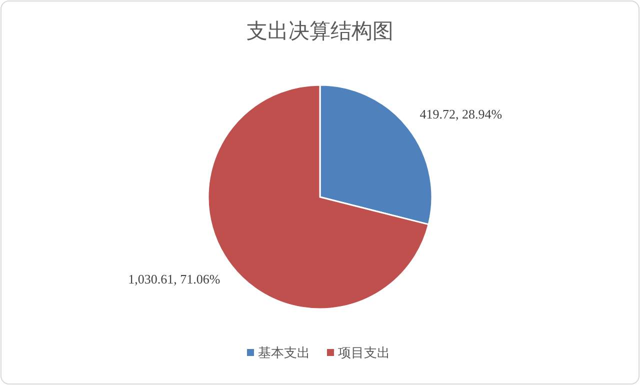  What do you see at coordinates (174, 278) in the screenshot?
I see `data-label: 1,030.61, 71.06%` at bounding box center [174, 278].